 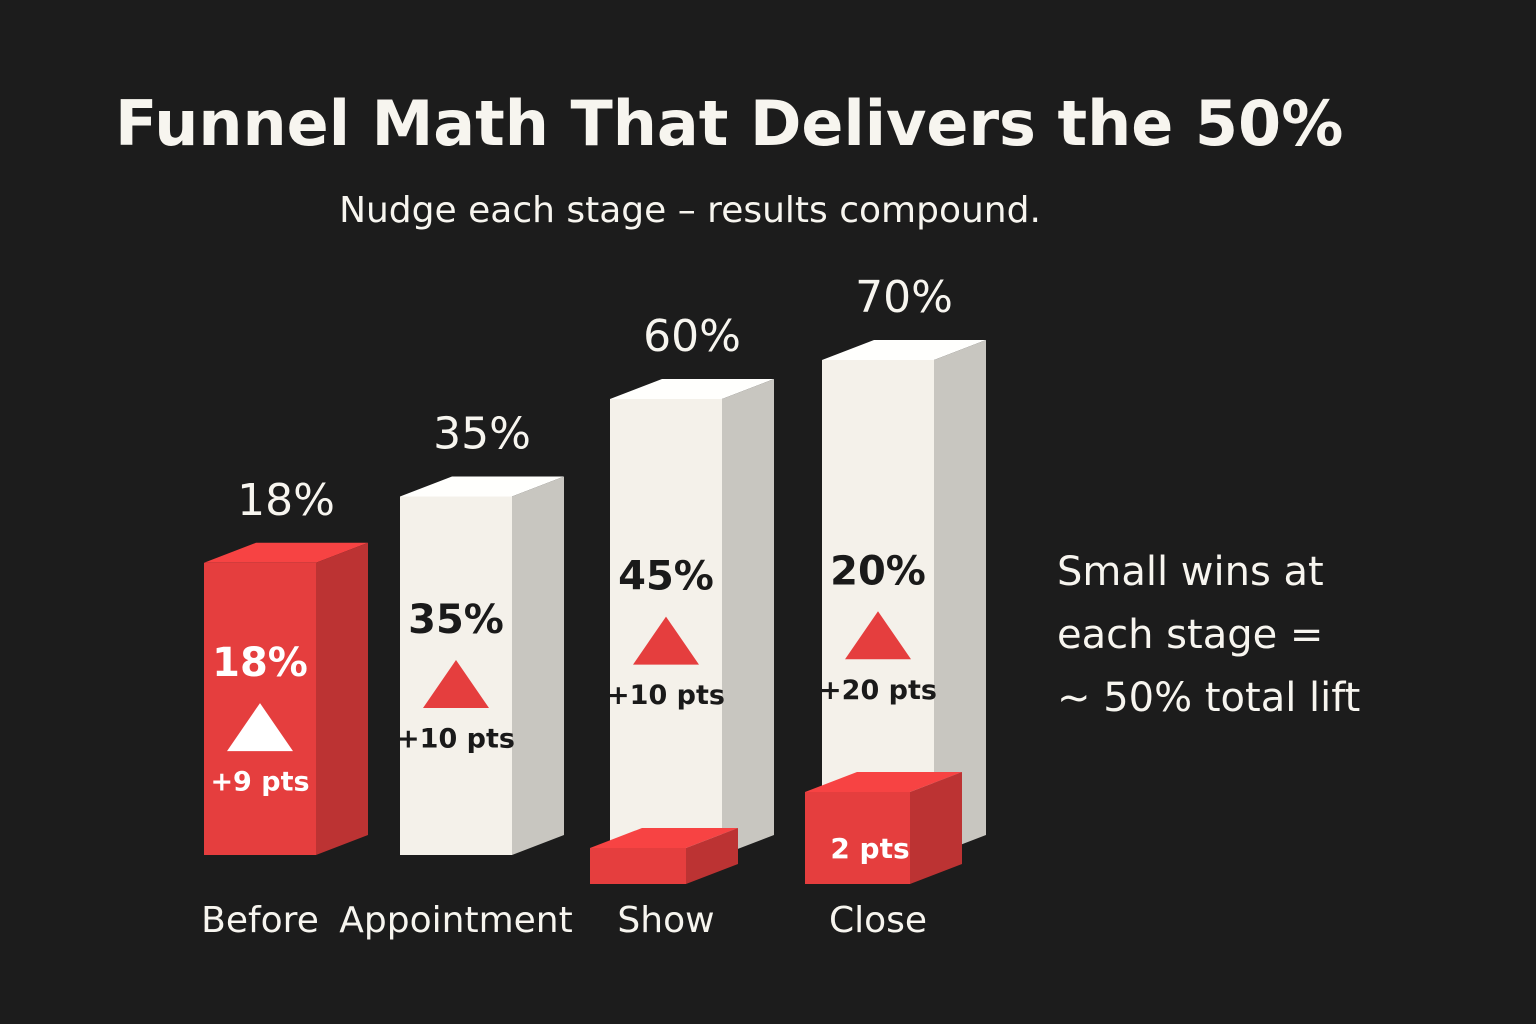 I want to click on value-label: 60%, so click(x=692, y=336).